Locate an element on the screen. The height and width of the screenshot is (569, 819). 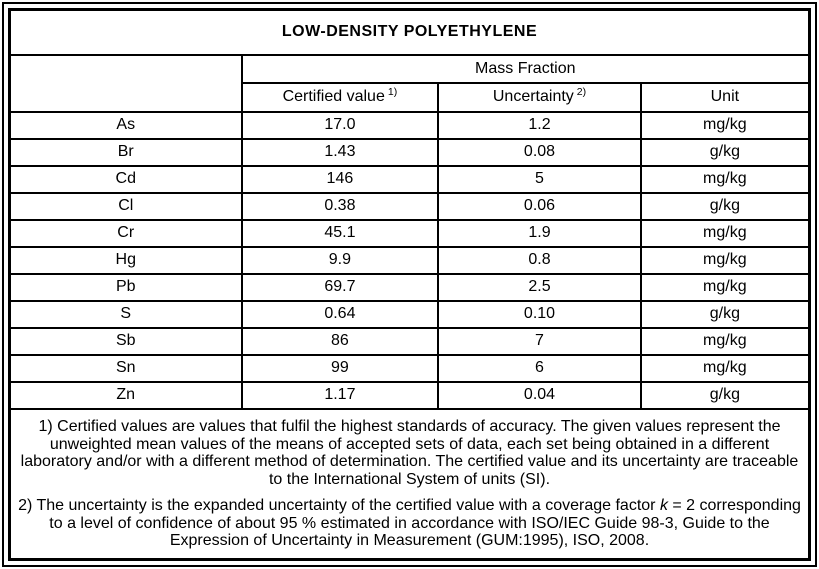
element-symbol-cell: Cr is located at coordinates (125, 233).